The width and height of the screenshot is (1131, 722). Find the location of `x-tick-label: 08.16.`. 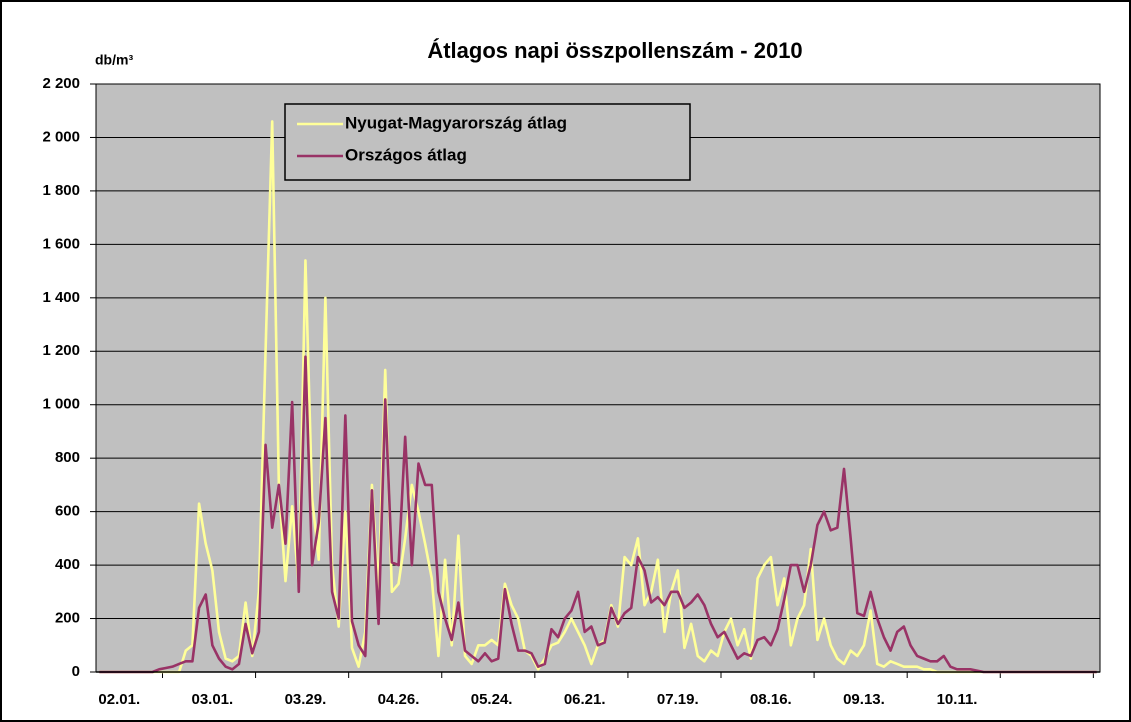

x-tick-label: 08.16. is located at coordinates (771, 699).